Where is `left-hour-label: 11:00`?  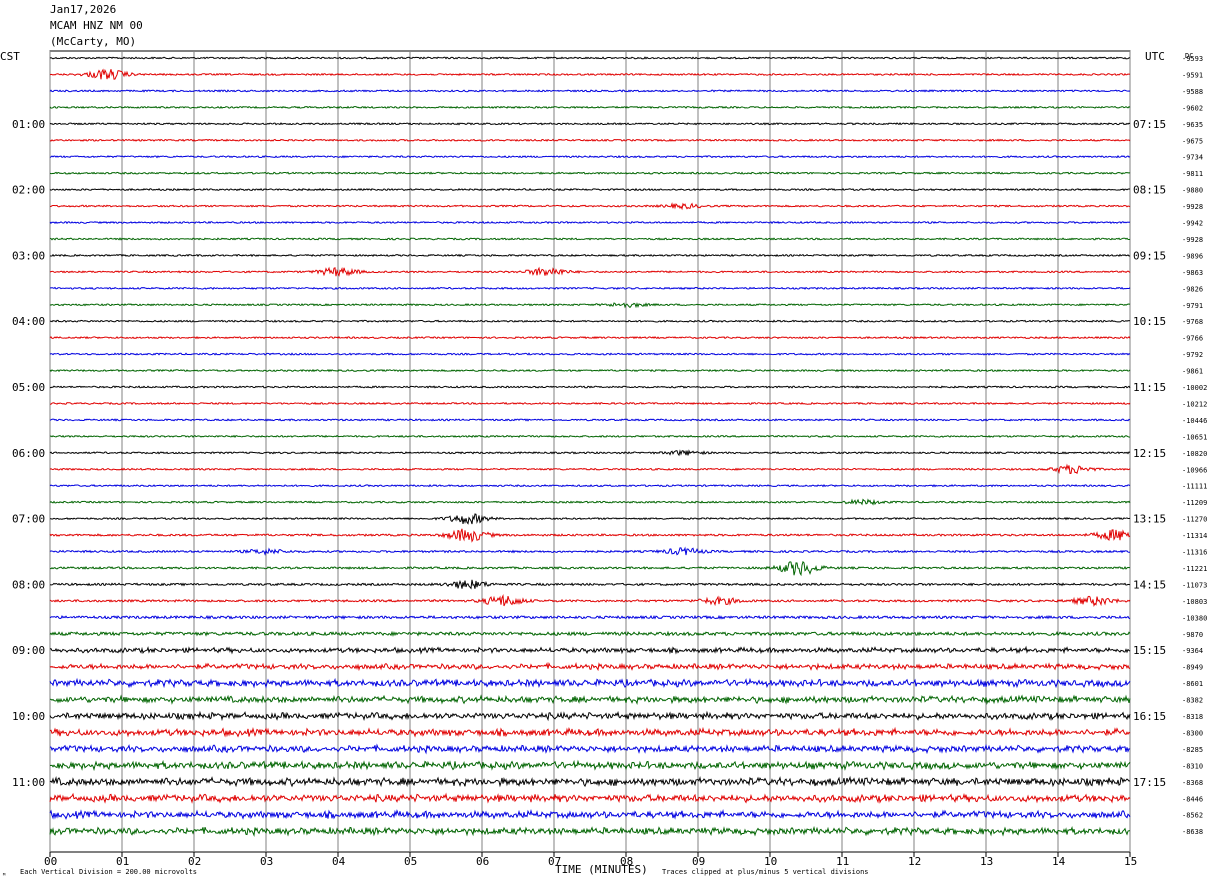 left-hour-label: 11:00 is located at coordinates (28, 782).